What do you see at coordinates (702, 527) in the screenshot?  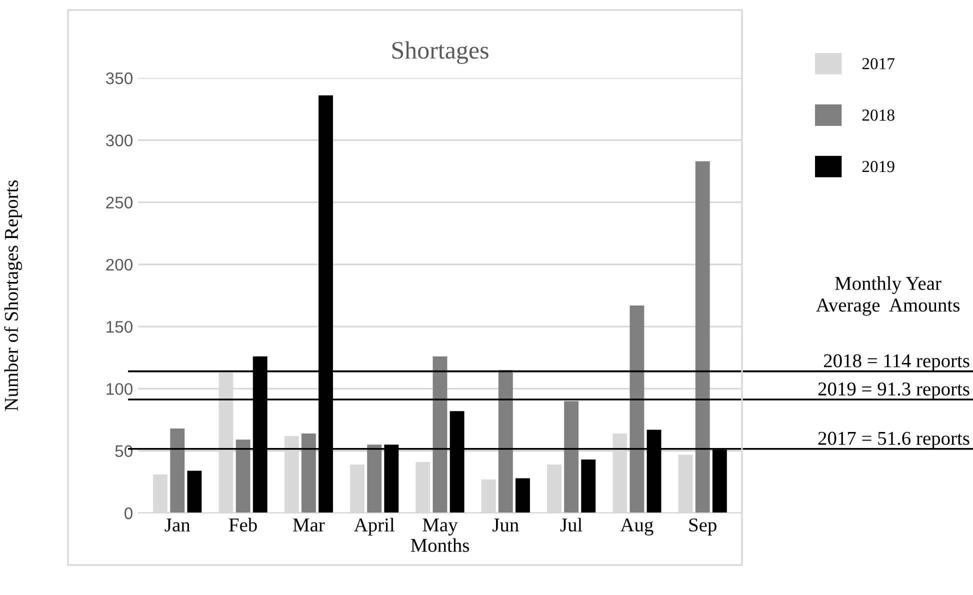 I see `x-tick-label: Sep` at bounding box center [702, 527].